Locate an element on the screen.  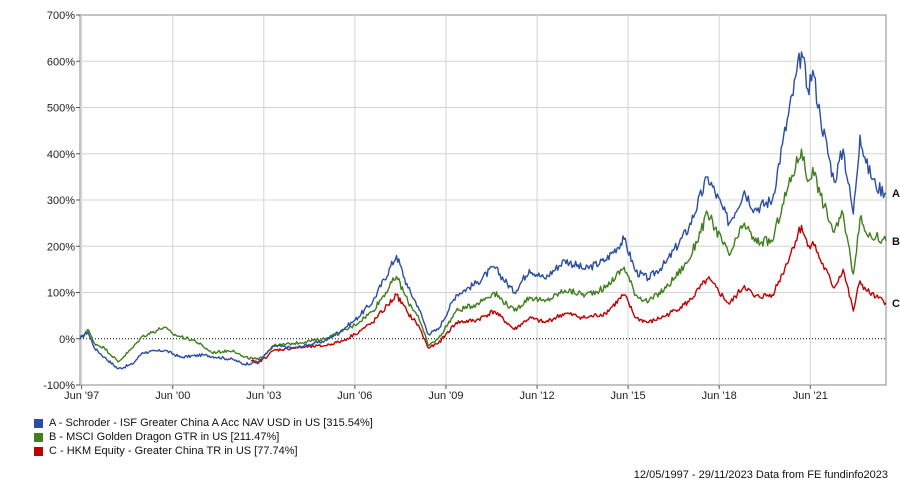
x-tick-label: Jun '06 is located at coordinates (354, 396).